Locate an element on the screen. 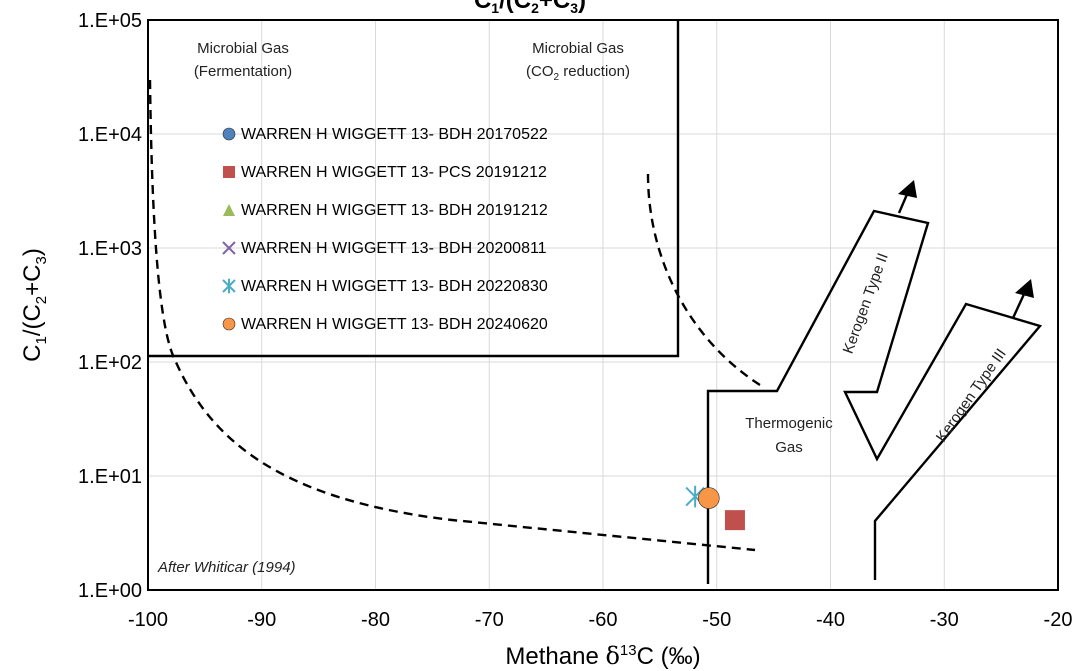 This screenshot has width=1076, height=671. thermogenic-label-line2: Gas is located at coordinates (789, 447).